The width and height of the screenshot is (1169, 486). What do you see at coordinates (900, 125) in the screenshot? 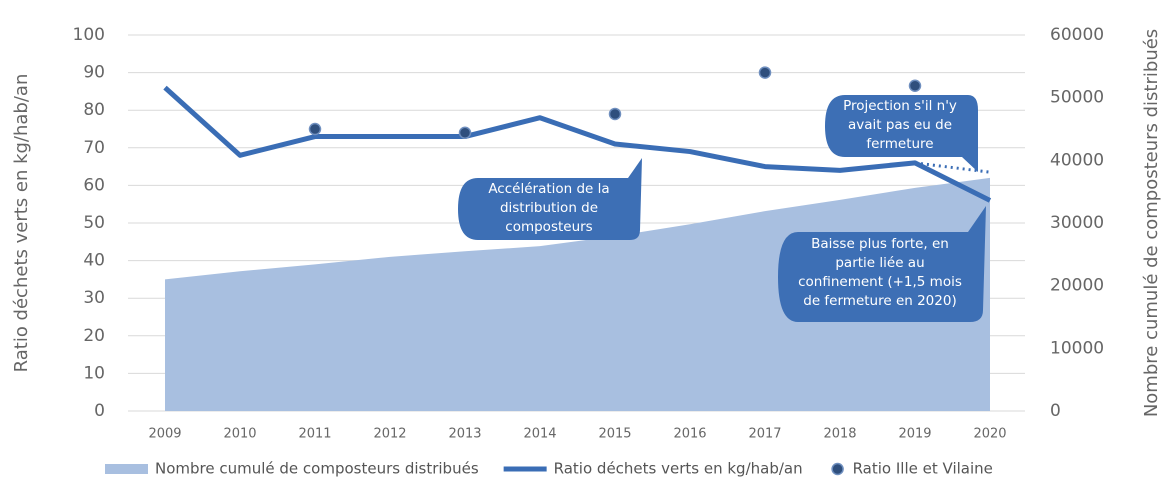
I see `annotation-text: avait pas eu de` at bounding box center [900, 125].